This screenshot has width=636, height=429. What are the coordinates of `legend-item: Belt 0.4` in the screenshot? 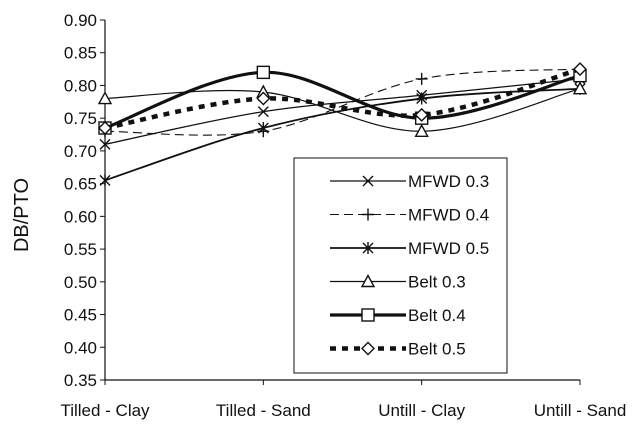 It's located at (398, 315).